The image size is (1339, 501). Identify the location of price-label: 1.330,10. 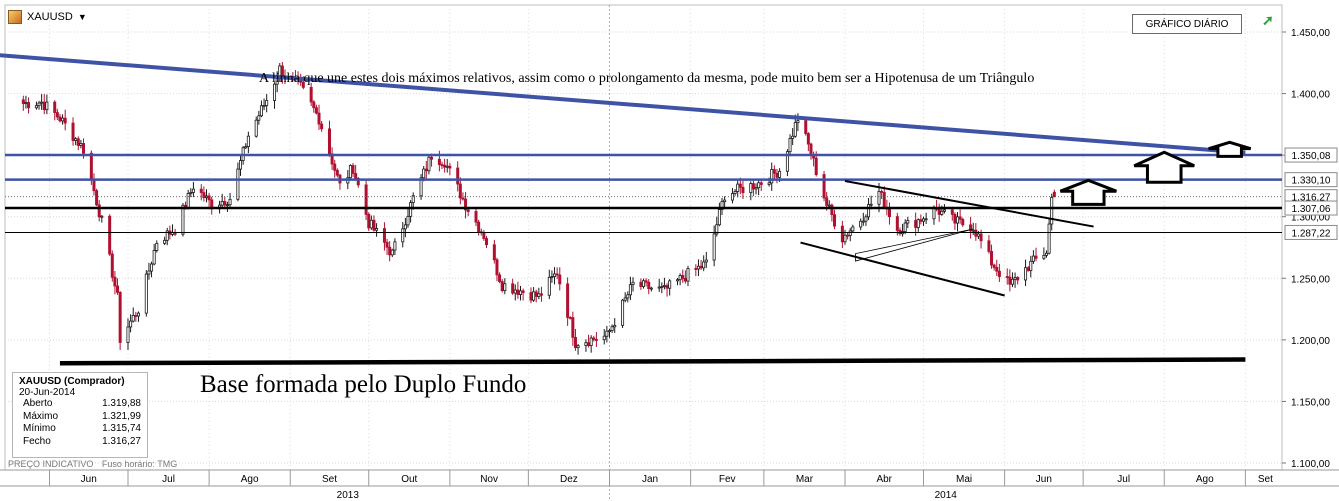
(1311, 181).